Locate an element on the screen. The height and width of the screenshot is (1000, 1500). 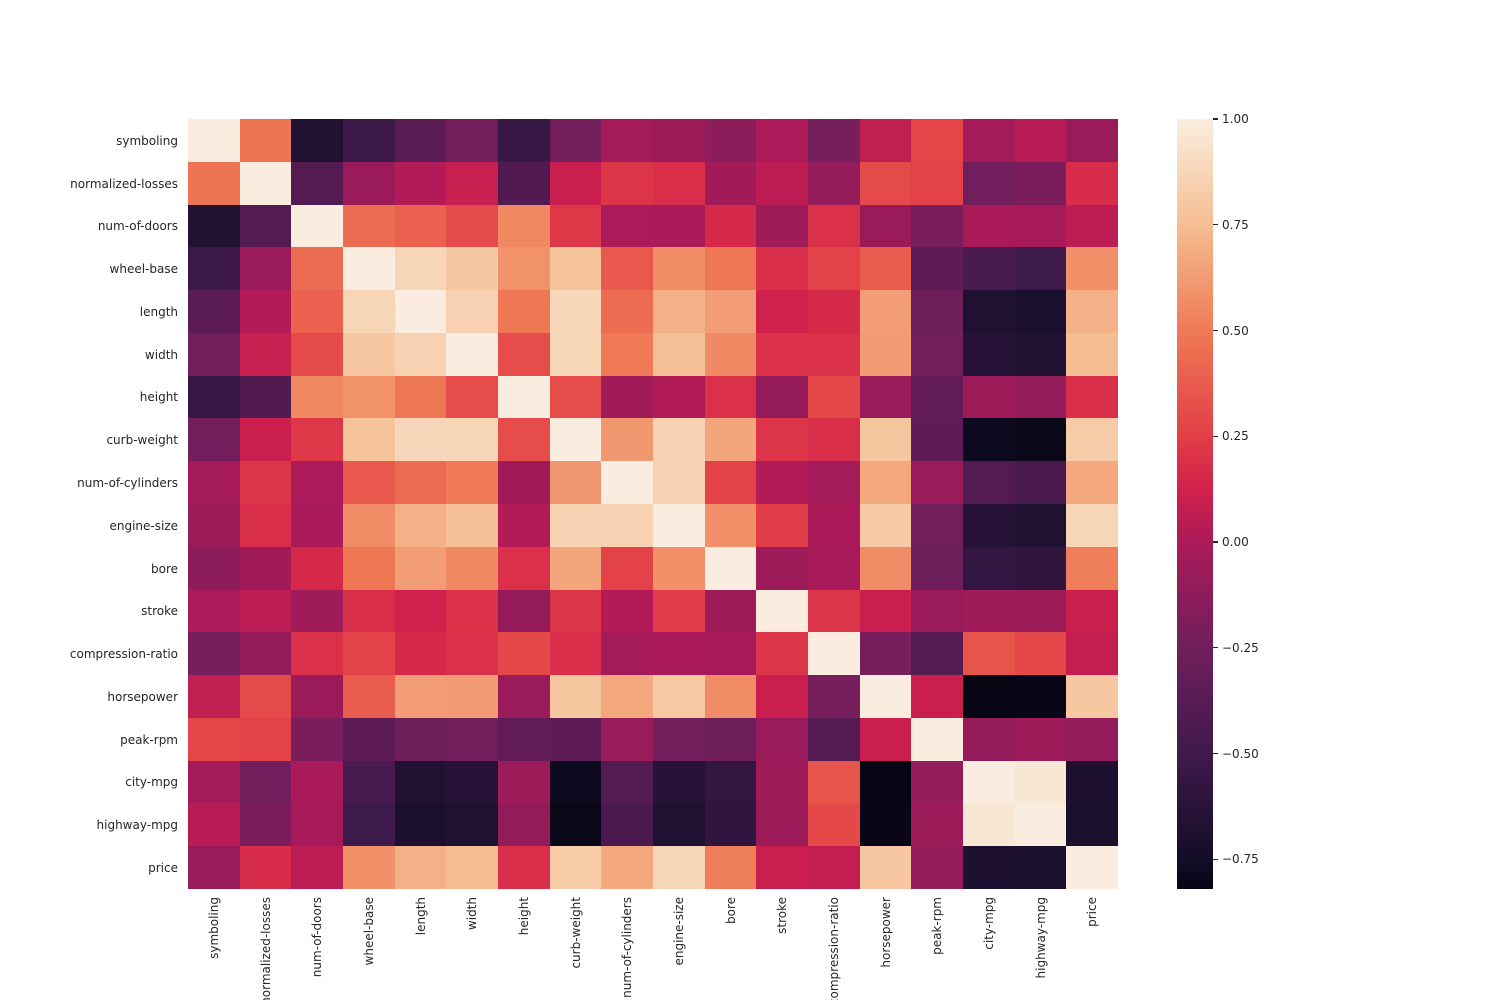
y-tick-label: horsepower is located at coordinates (142, 696).